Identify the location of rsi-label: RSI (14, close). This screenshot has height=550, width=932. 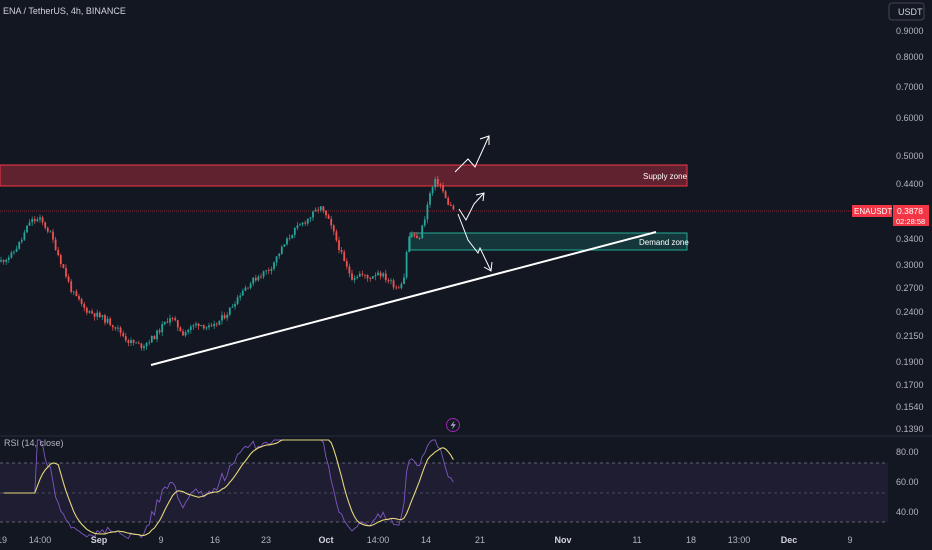
(34, 443).